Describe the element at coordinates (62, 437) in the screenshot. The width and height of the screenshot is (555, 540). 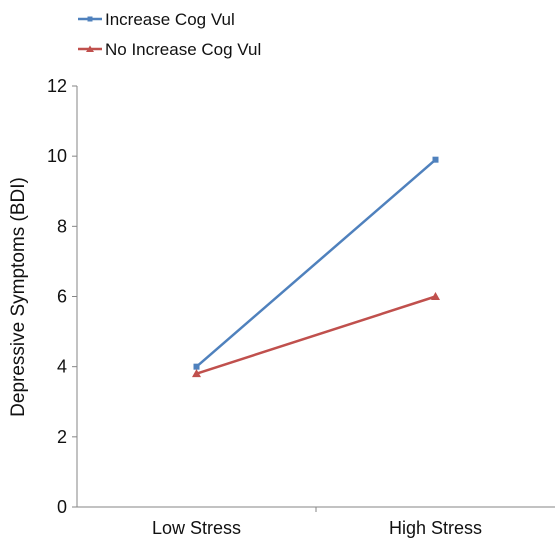
I see `y-tick-label: 2` at that location.